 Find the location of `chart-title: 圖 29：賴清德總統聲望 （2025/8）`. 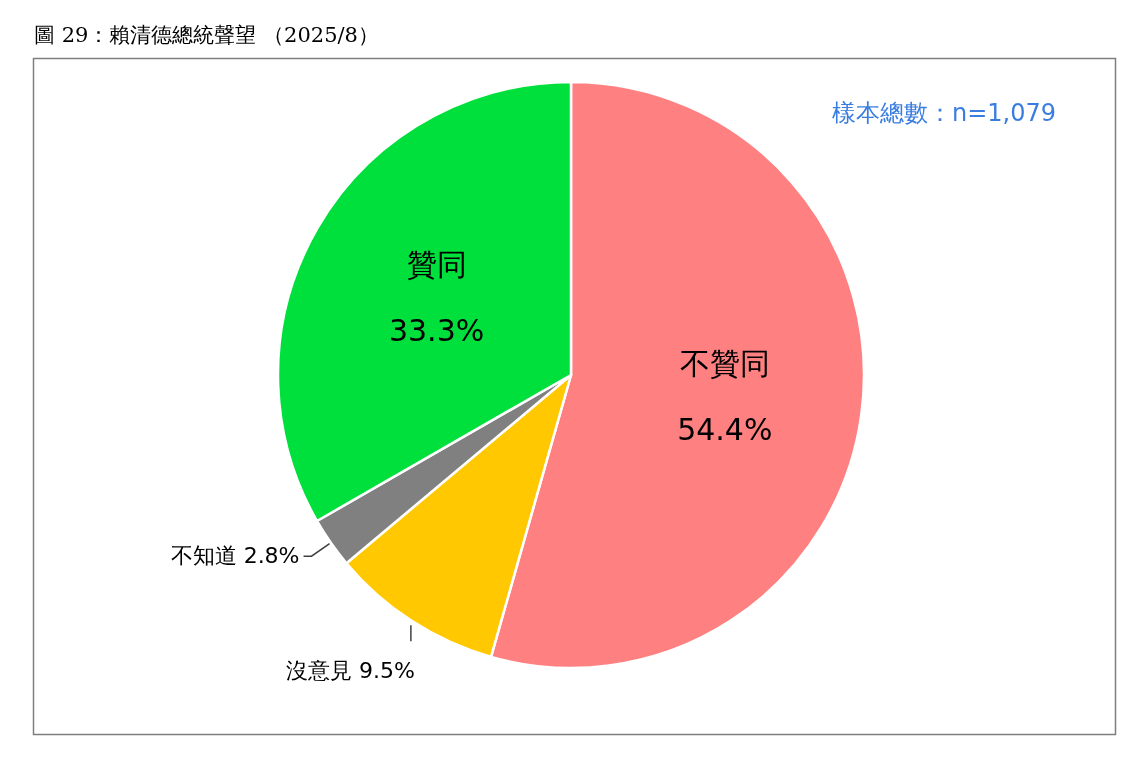

chart-title: 圖 29：賴清德總統聲望 （2025/8） is located at coordinates (206, 35).